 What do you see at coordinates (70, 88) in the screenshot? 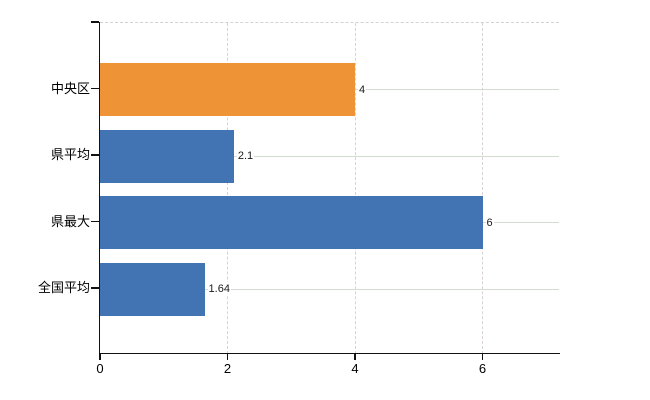
I see `category-label: 中央区` at bounding box center [70, 88].